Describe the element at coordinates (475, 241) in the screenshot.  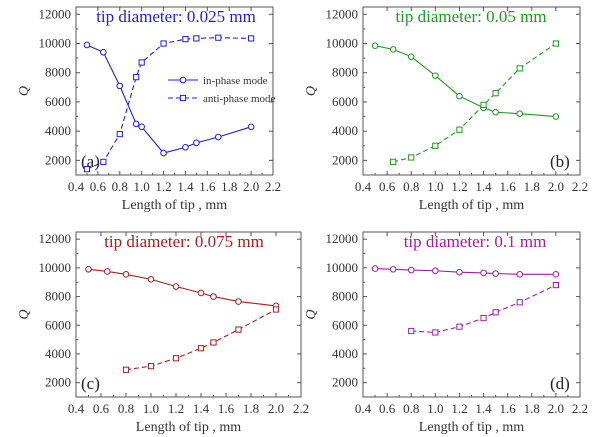
I see `panel-title: tip diameter: 0.1 mm` at that location.